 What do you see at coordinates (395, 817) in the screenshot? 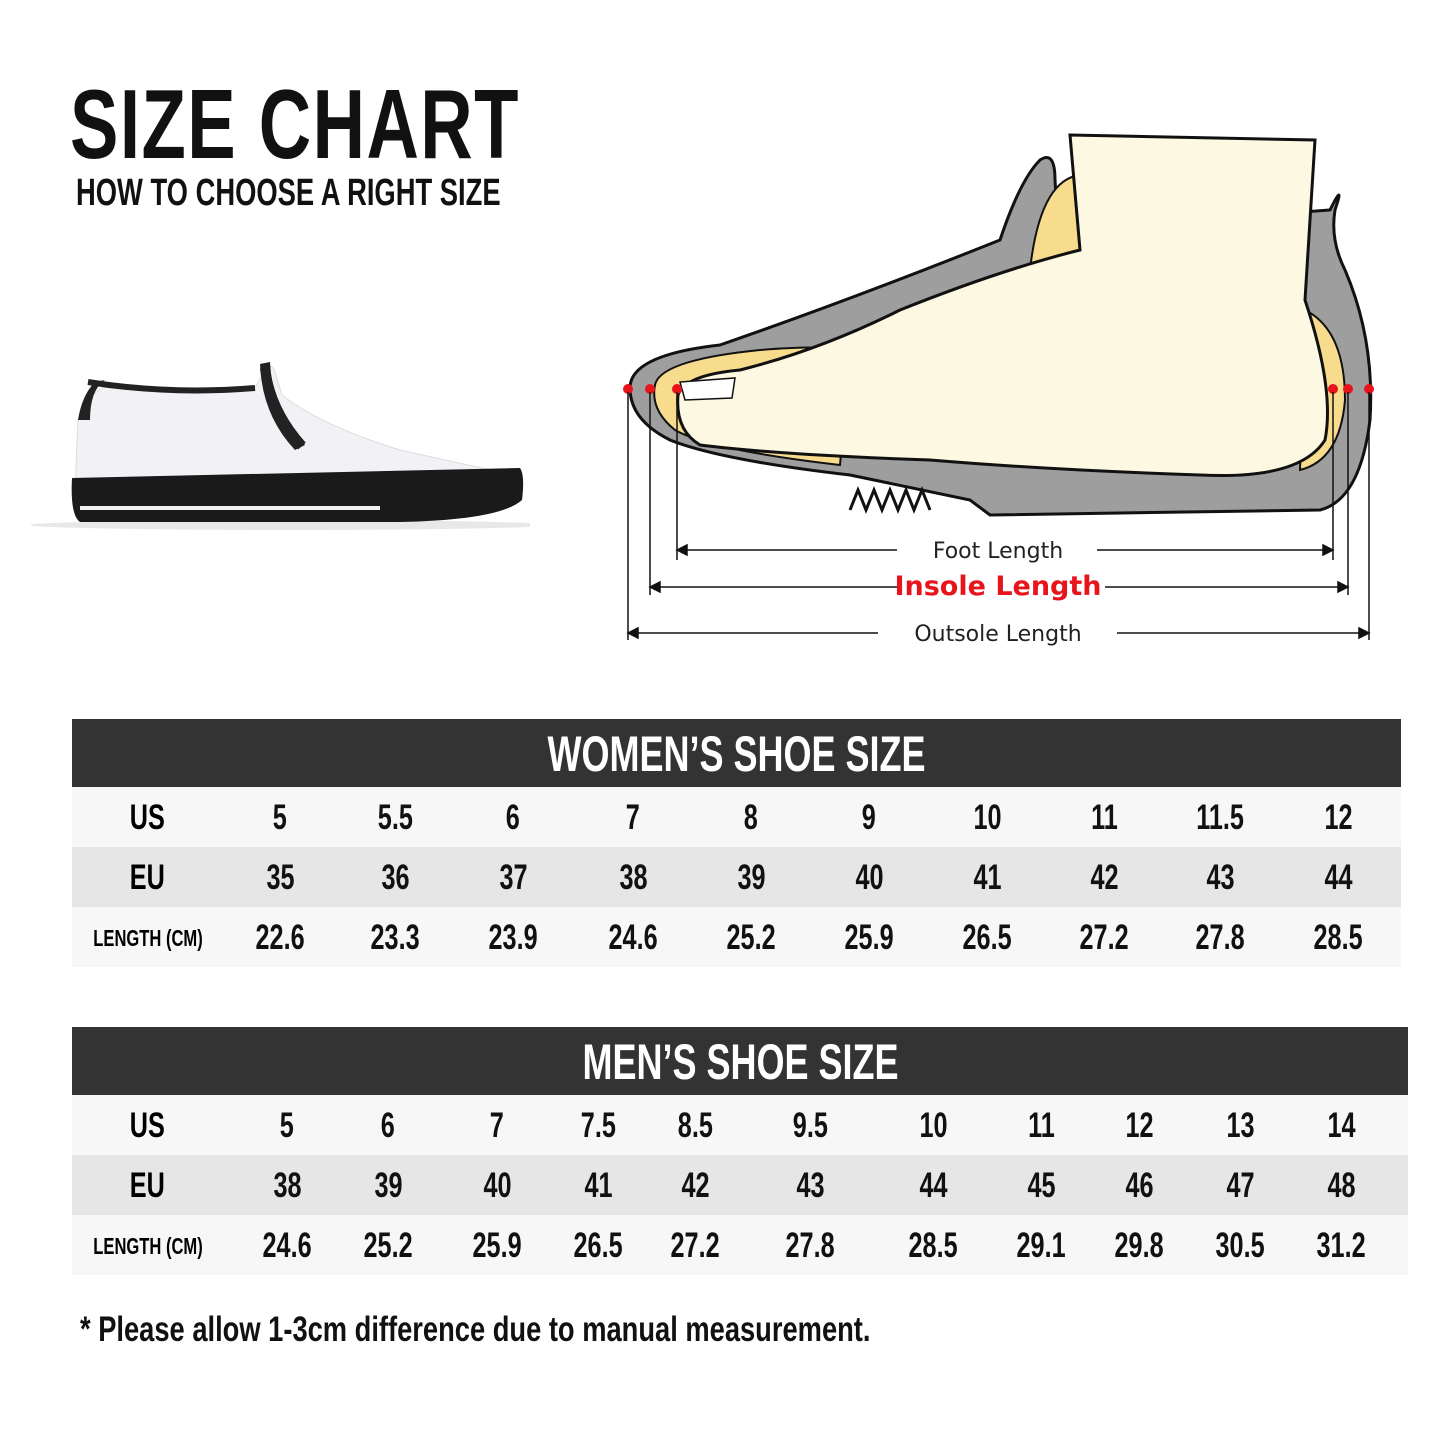
I see `cell-value: 5.5` at bounding box center [395, 817].